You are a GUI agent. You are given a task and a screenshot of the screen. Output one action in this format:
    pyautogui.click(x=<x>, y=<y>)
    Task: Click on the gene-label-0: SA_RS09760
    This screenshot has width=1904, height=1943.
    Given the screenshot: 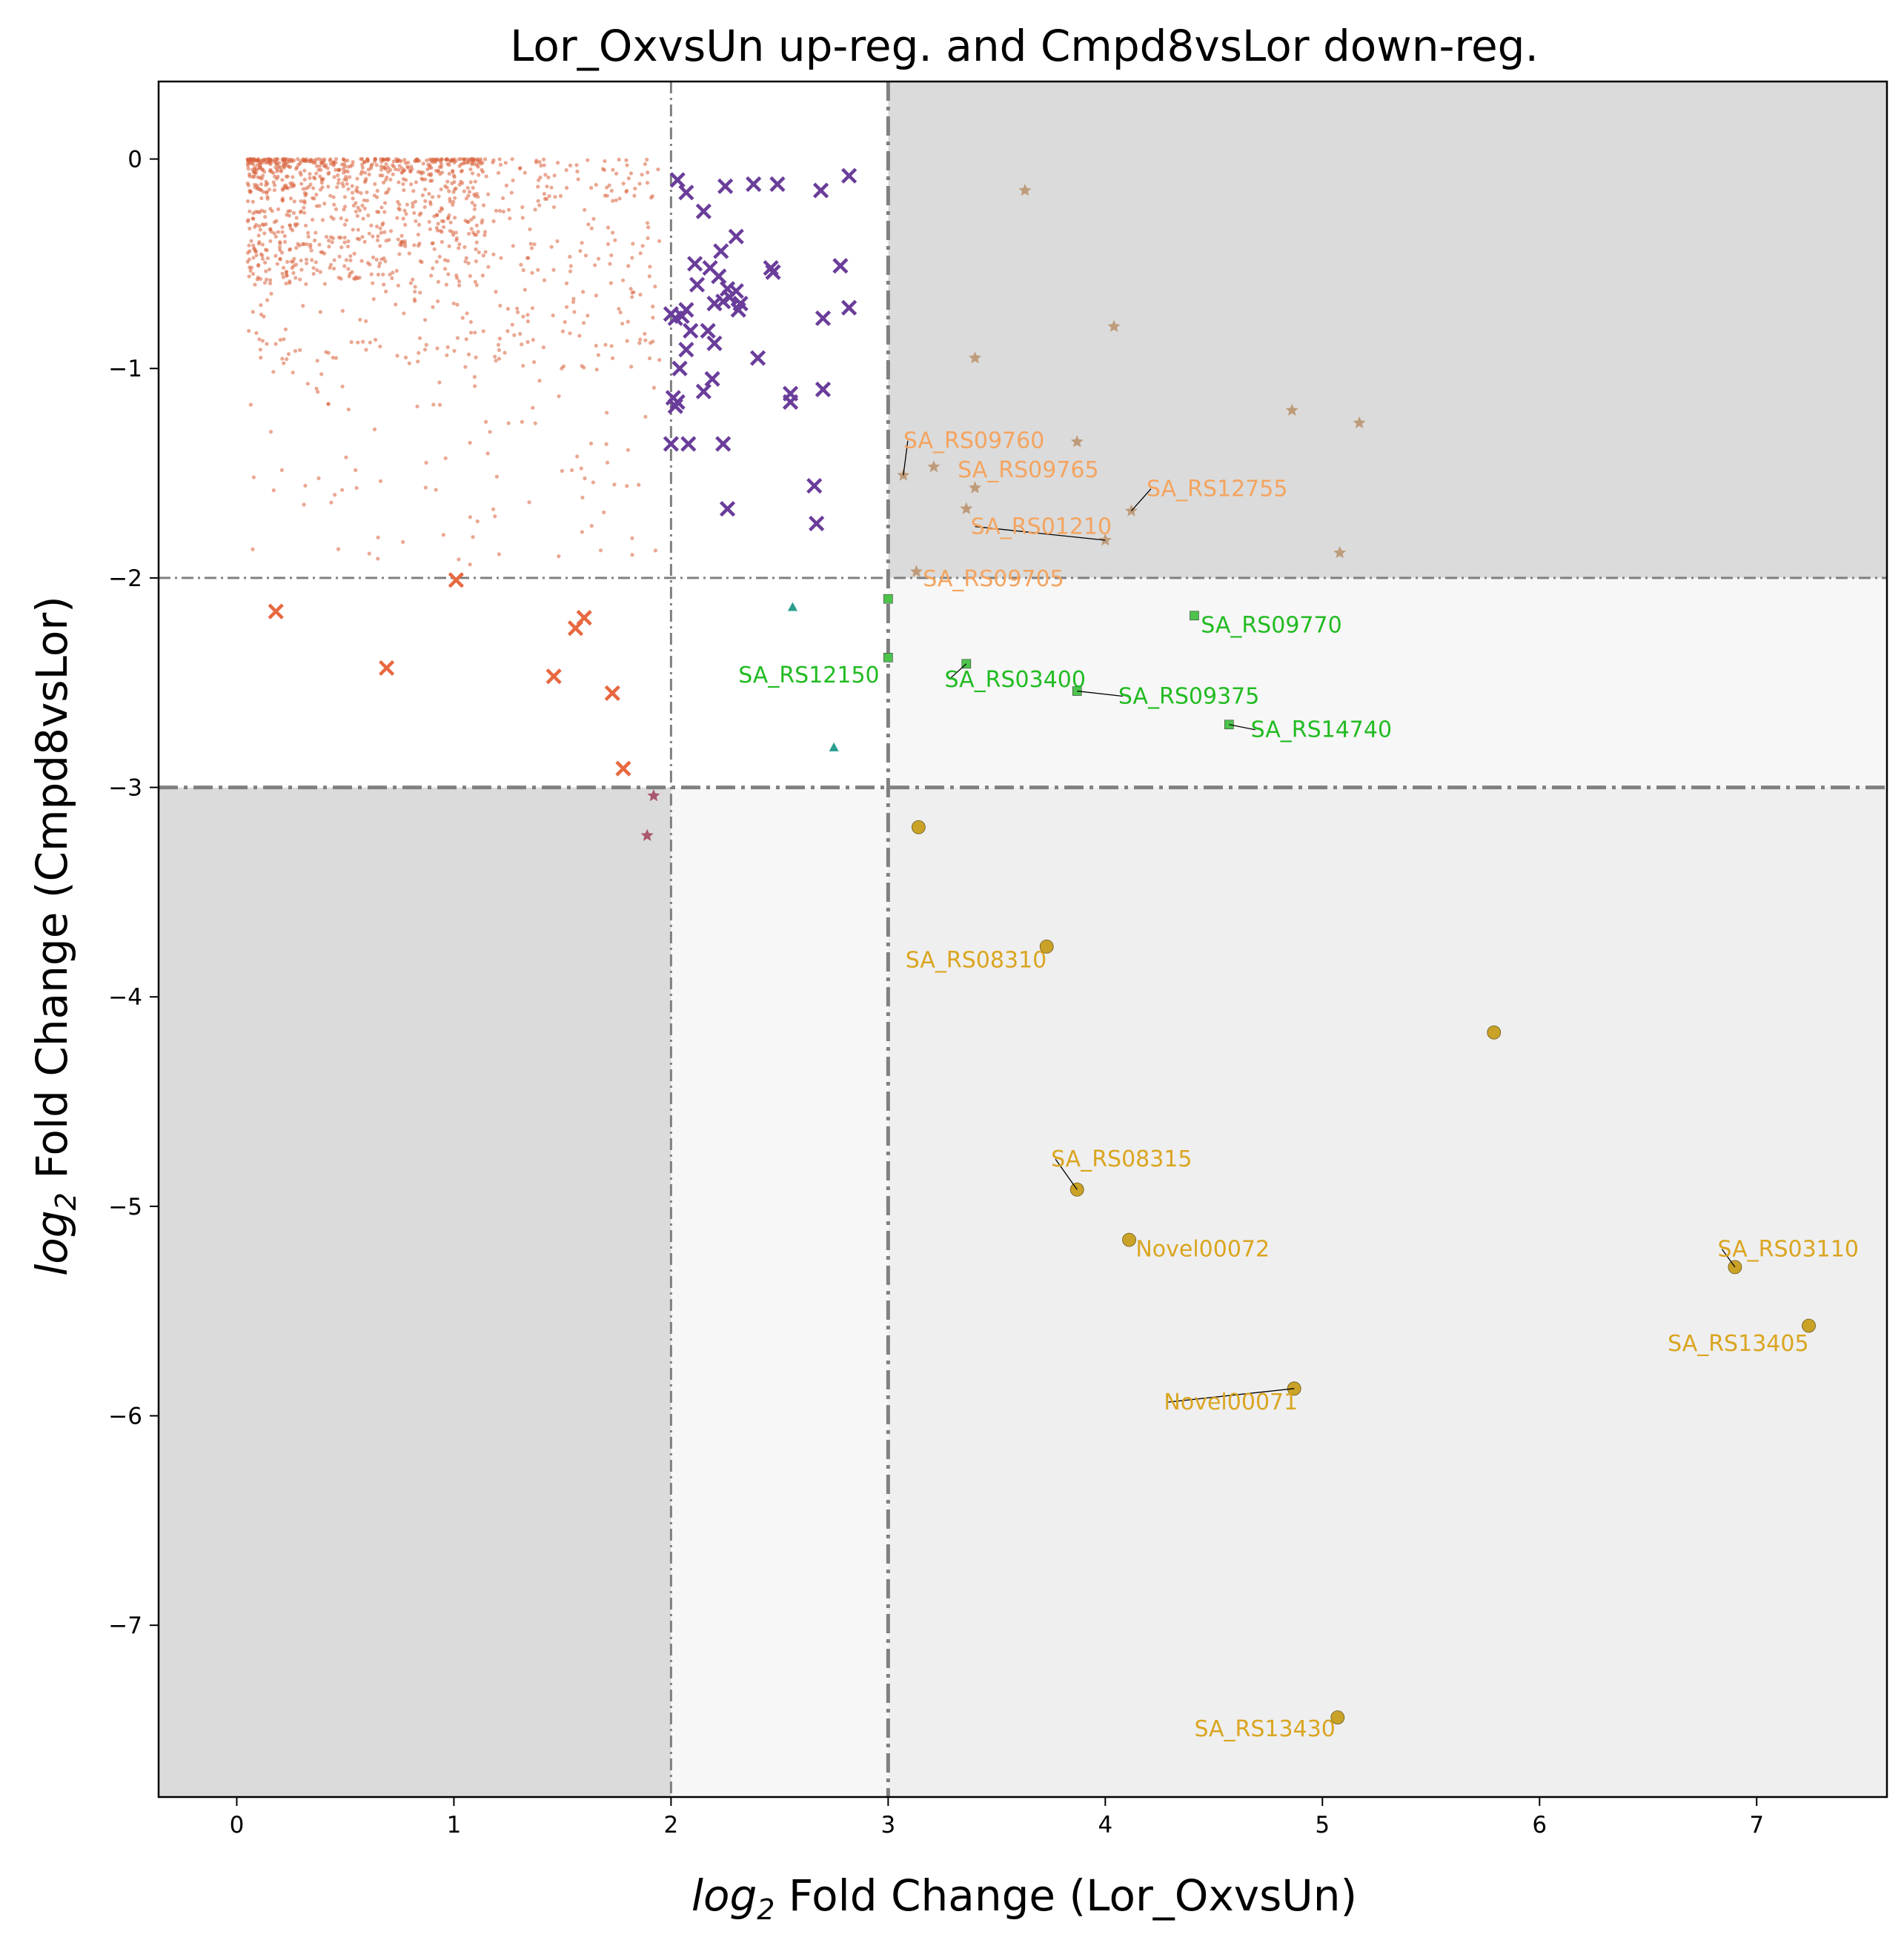 What is the action you would take?
    pyautogui.click(x=973, y=441)
    